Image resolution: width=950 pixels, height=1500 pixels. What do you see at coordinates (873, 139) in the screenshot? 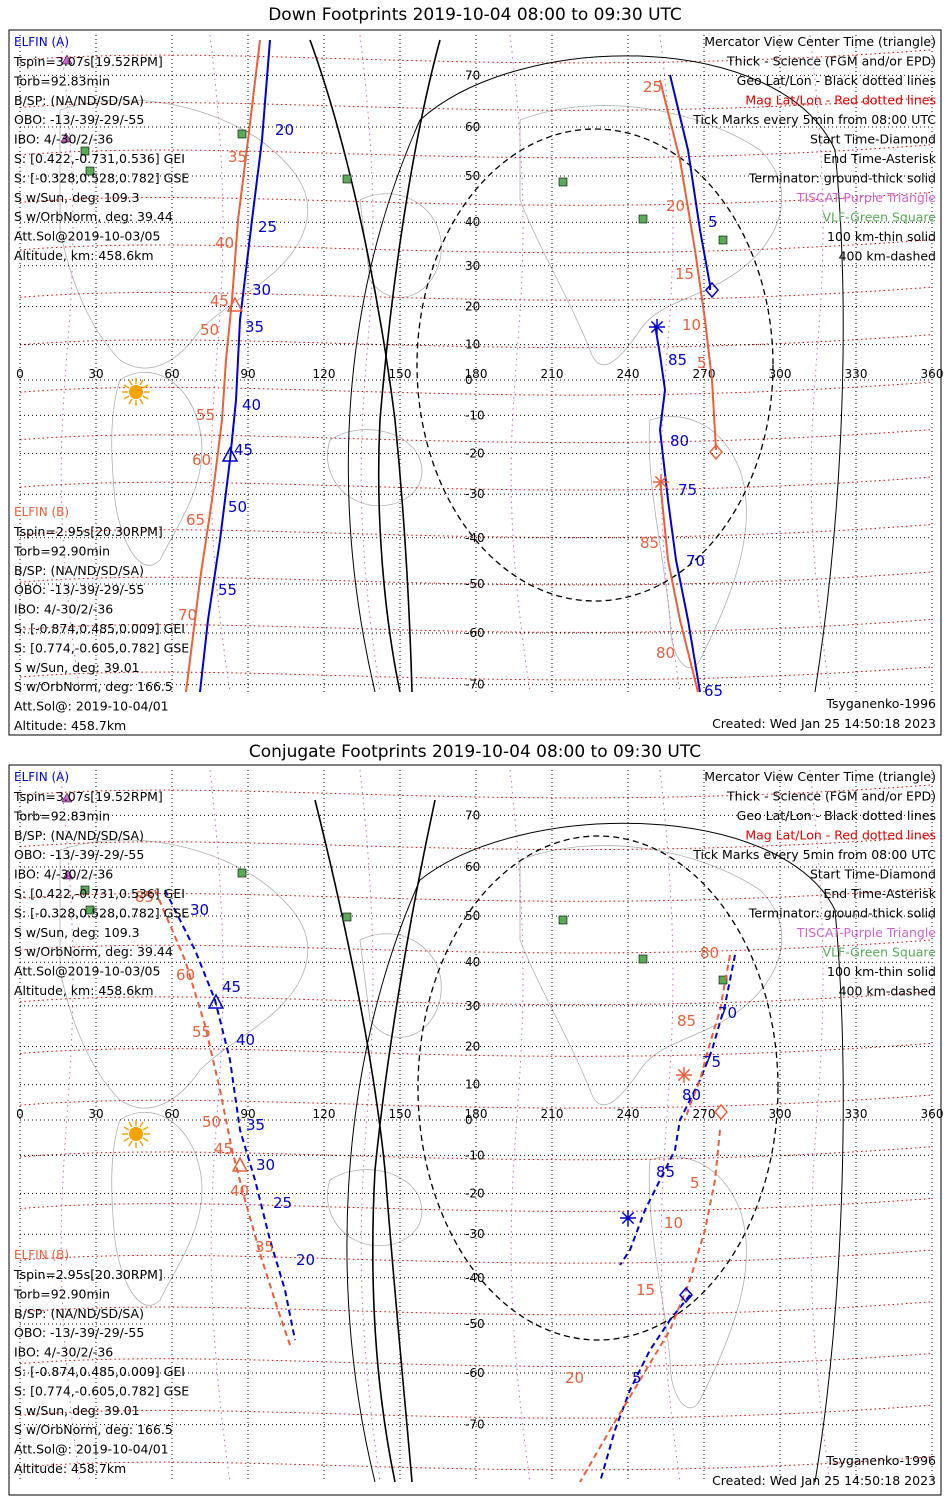
I see `legend-item: Start Time-Diamond` at bounding box center [873, 139].